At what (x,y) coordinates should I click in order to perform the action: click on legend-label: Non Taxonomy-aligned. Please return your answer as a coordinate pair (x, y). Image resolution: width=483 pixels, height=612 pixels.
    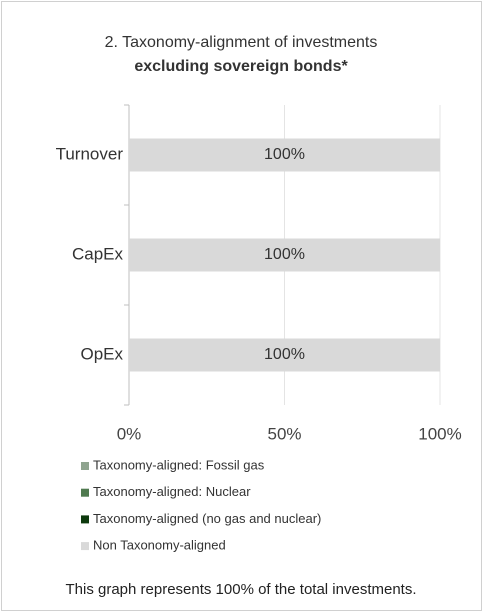
    Looking at the image, I should click on (159, 545).